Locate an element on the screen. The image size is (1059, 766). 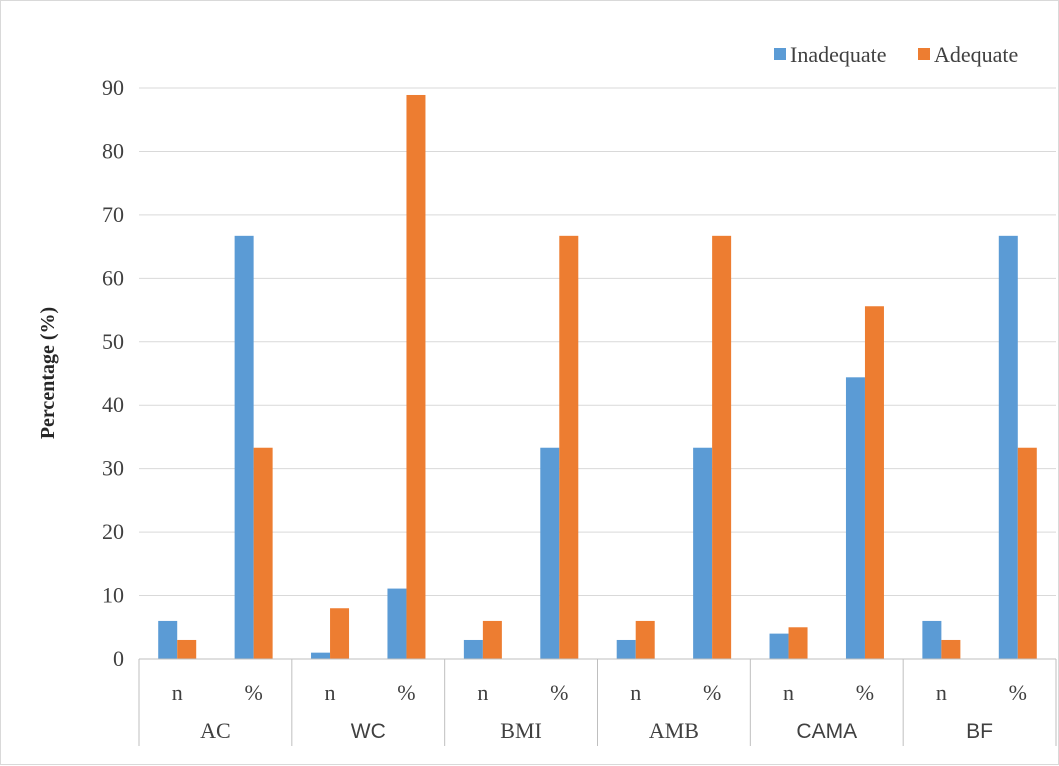
x-group-label: AC is located at coordinates (215, 730).